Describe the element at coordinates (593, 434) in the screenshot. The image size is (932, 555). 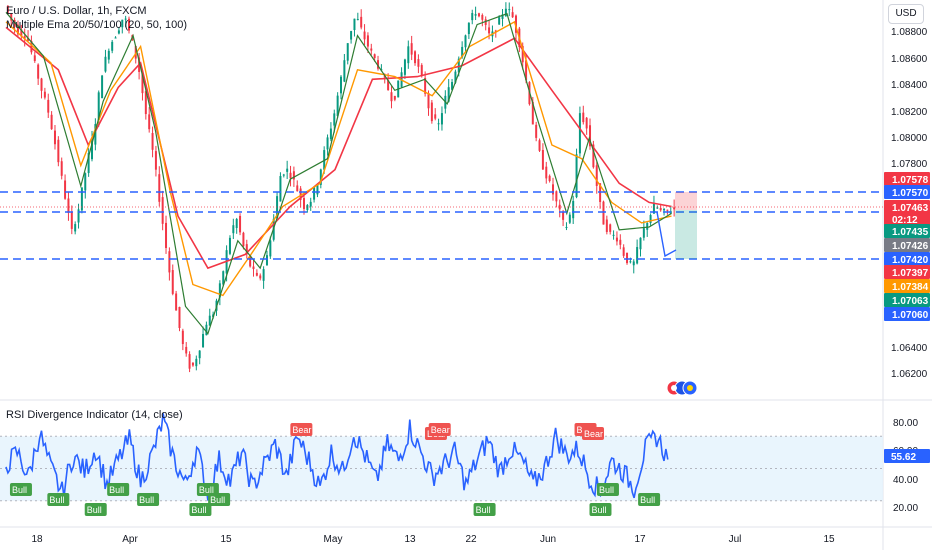
I see `bear-label-text: Bear` at that location.